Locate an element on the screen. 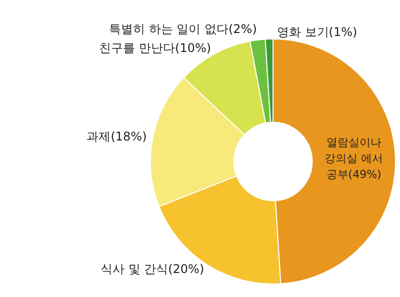  slice-label: 과제(18%) is located at coordinates (116, 137).